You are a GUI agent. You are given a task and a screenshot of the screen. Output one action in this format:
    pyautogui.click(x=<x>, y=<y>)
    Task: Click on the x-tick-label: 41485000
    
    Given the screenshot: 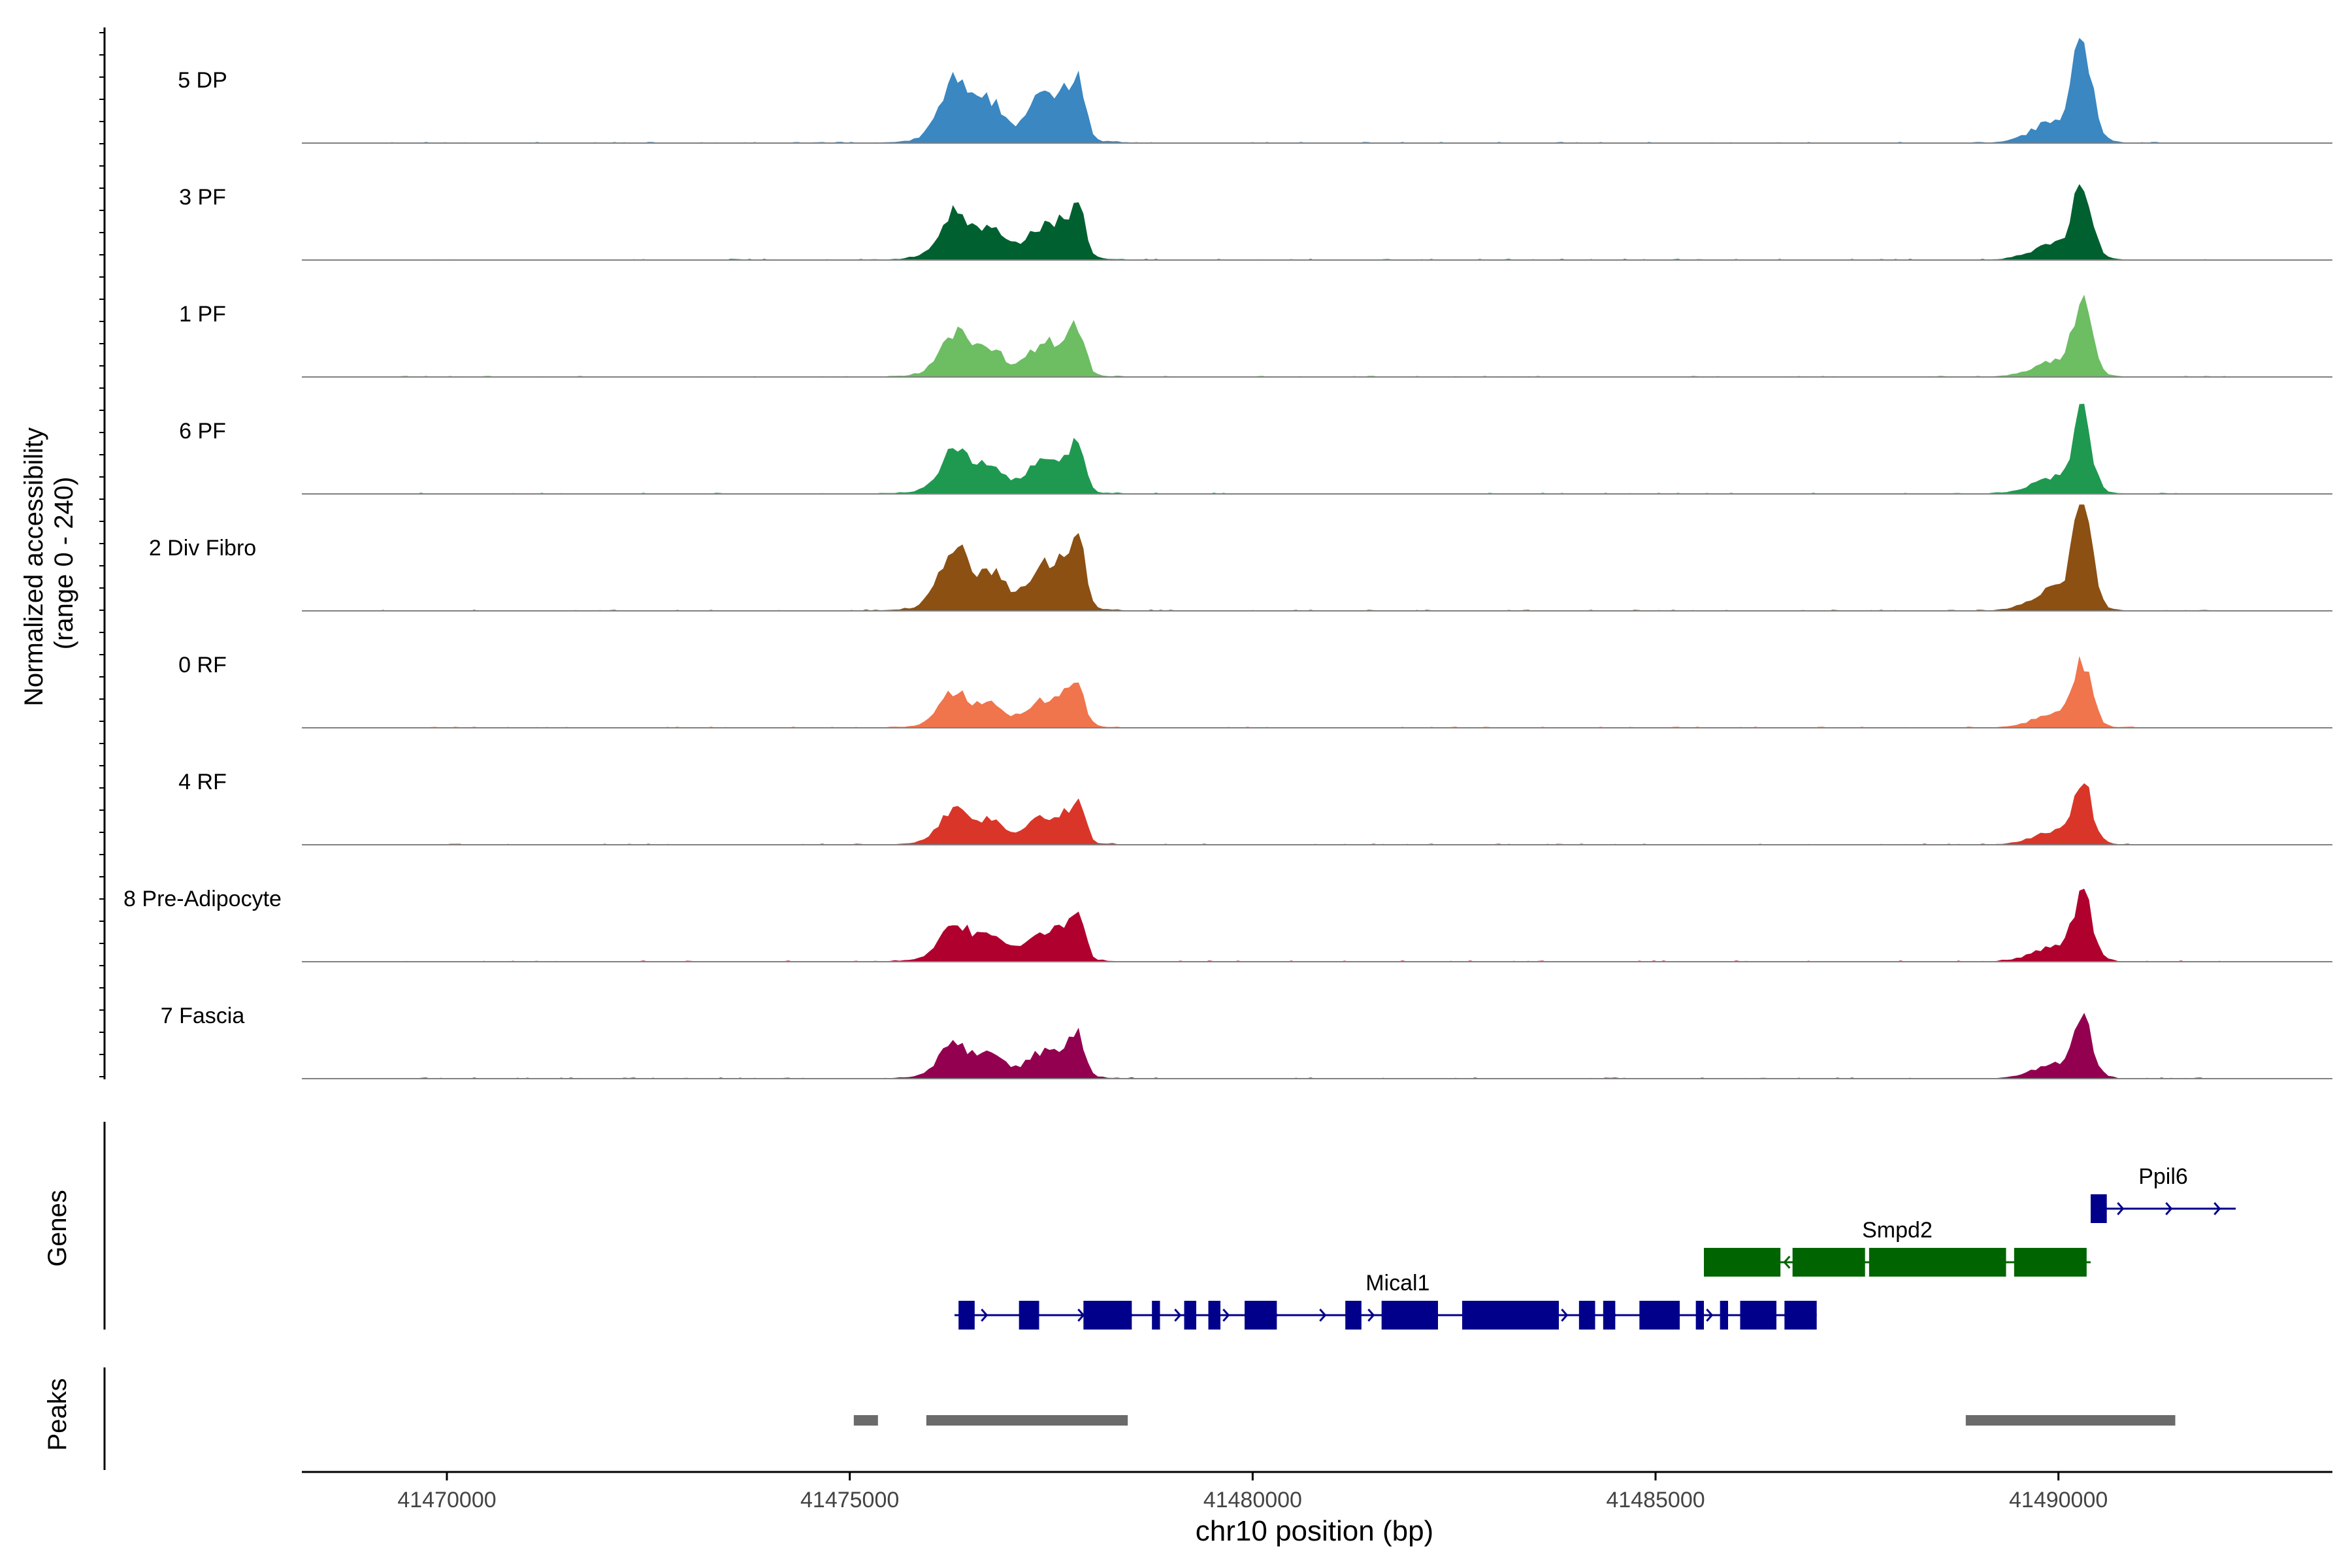 What is the action you would take?
    pyautogui.click(x=1655, y=1500)
    